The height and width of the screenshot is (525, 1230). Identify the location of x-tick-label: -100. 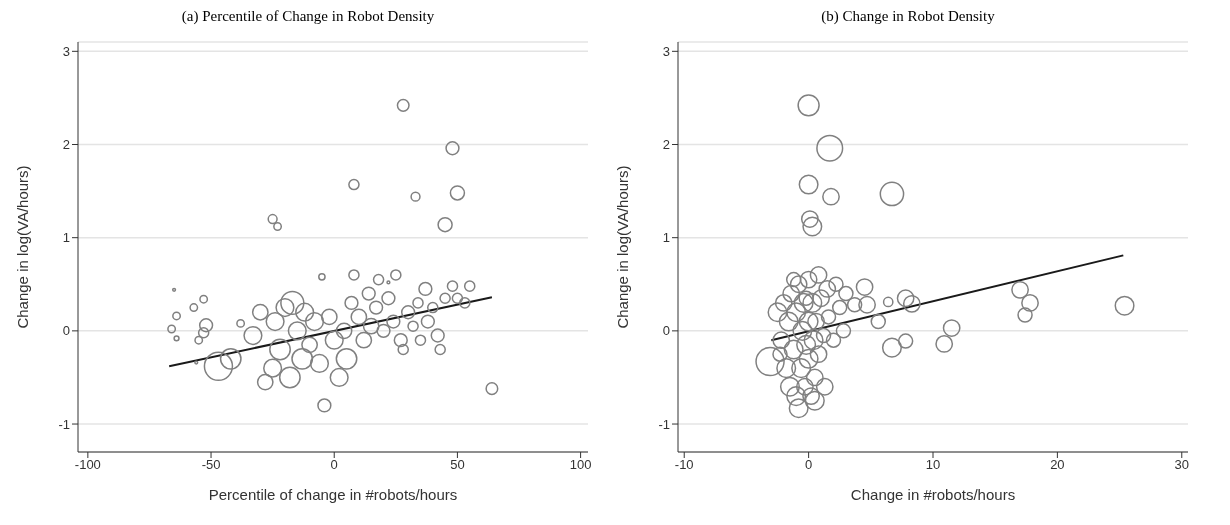
(87, 465).